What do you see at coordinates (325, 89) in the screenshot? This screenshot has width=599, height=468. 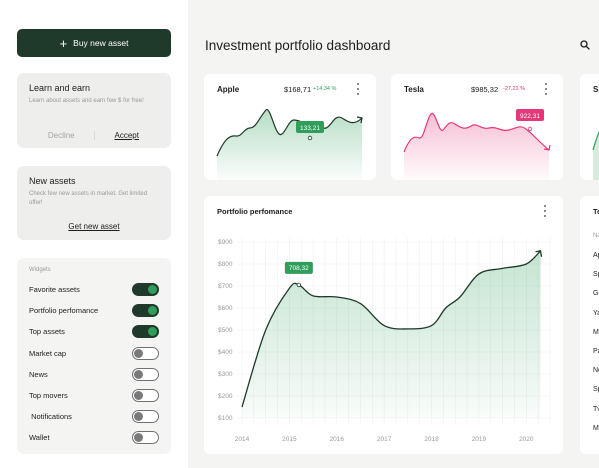 I see `stock-change: +14,34 %` at bounding box center [325, 89].